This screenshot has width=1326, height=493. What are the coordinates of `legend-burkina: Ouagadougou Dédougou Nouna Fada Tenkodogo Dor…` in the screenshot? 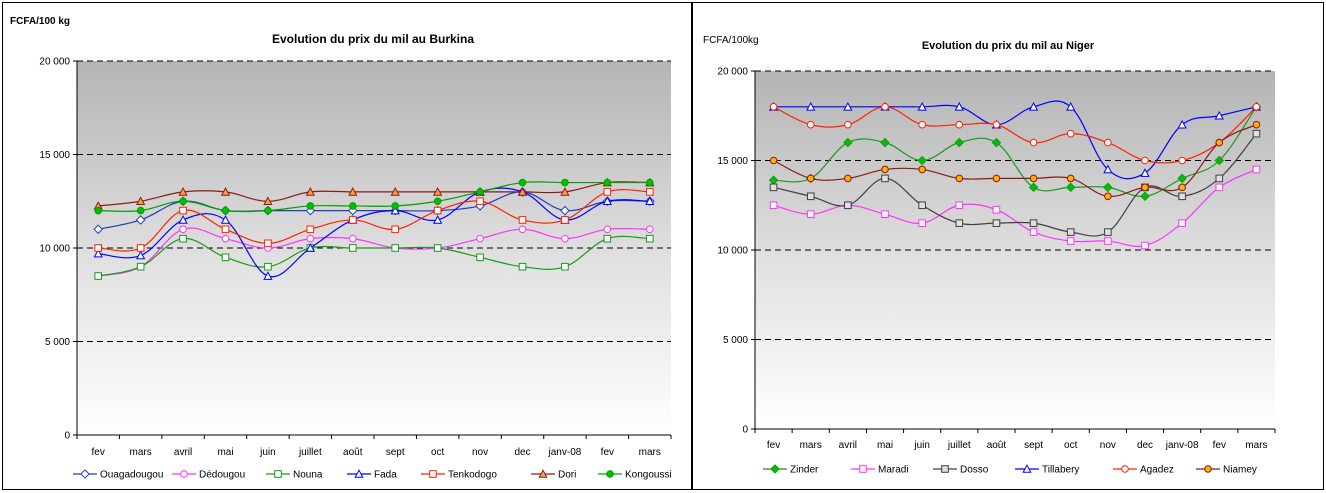 It's located at (372, 475).